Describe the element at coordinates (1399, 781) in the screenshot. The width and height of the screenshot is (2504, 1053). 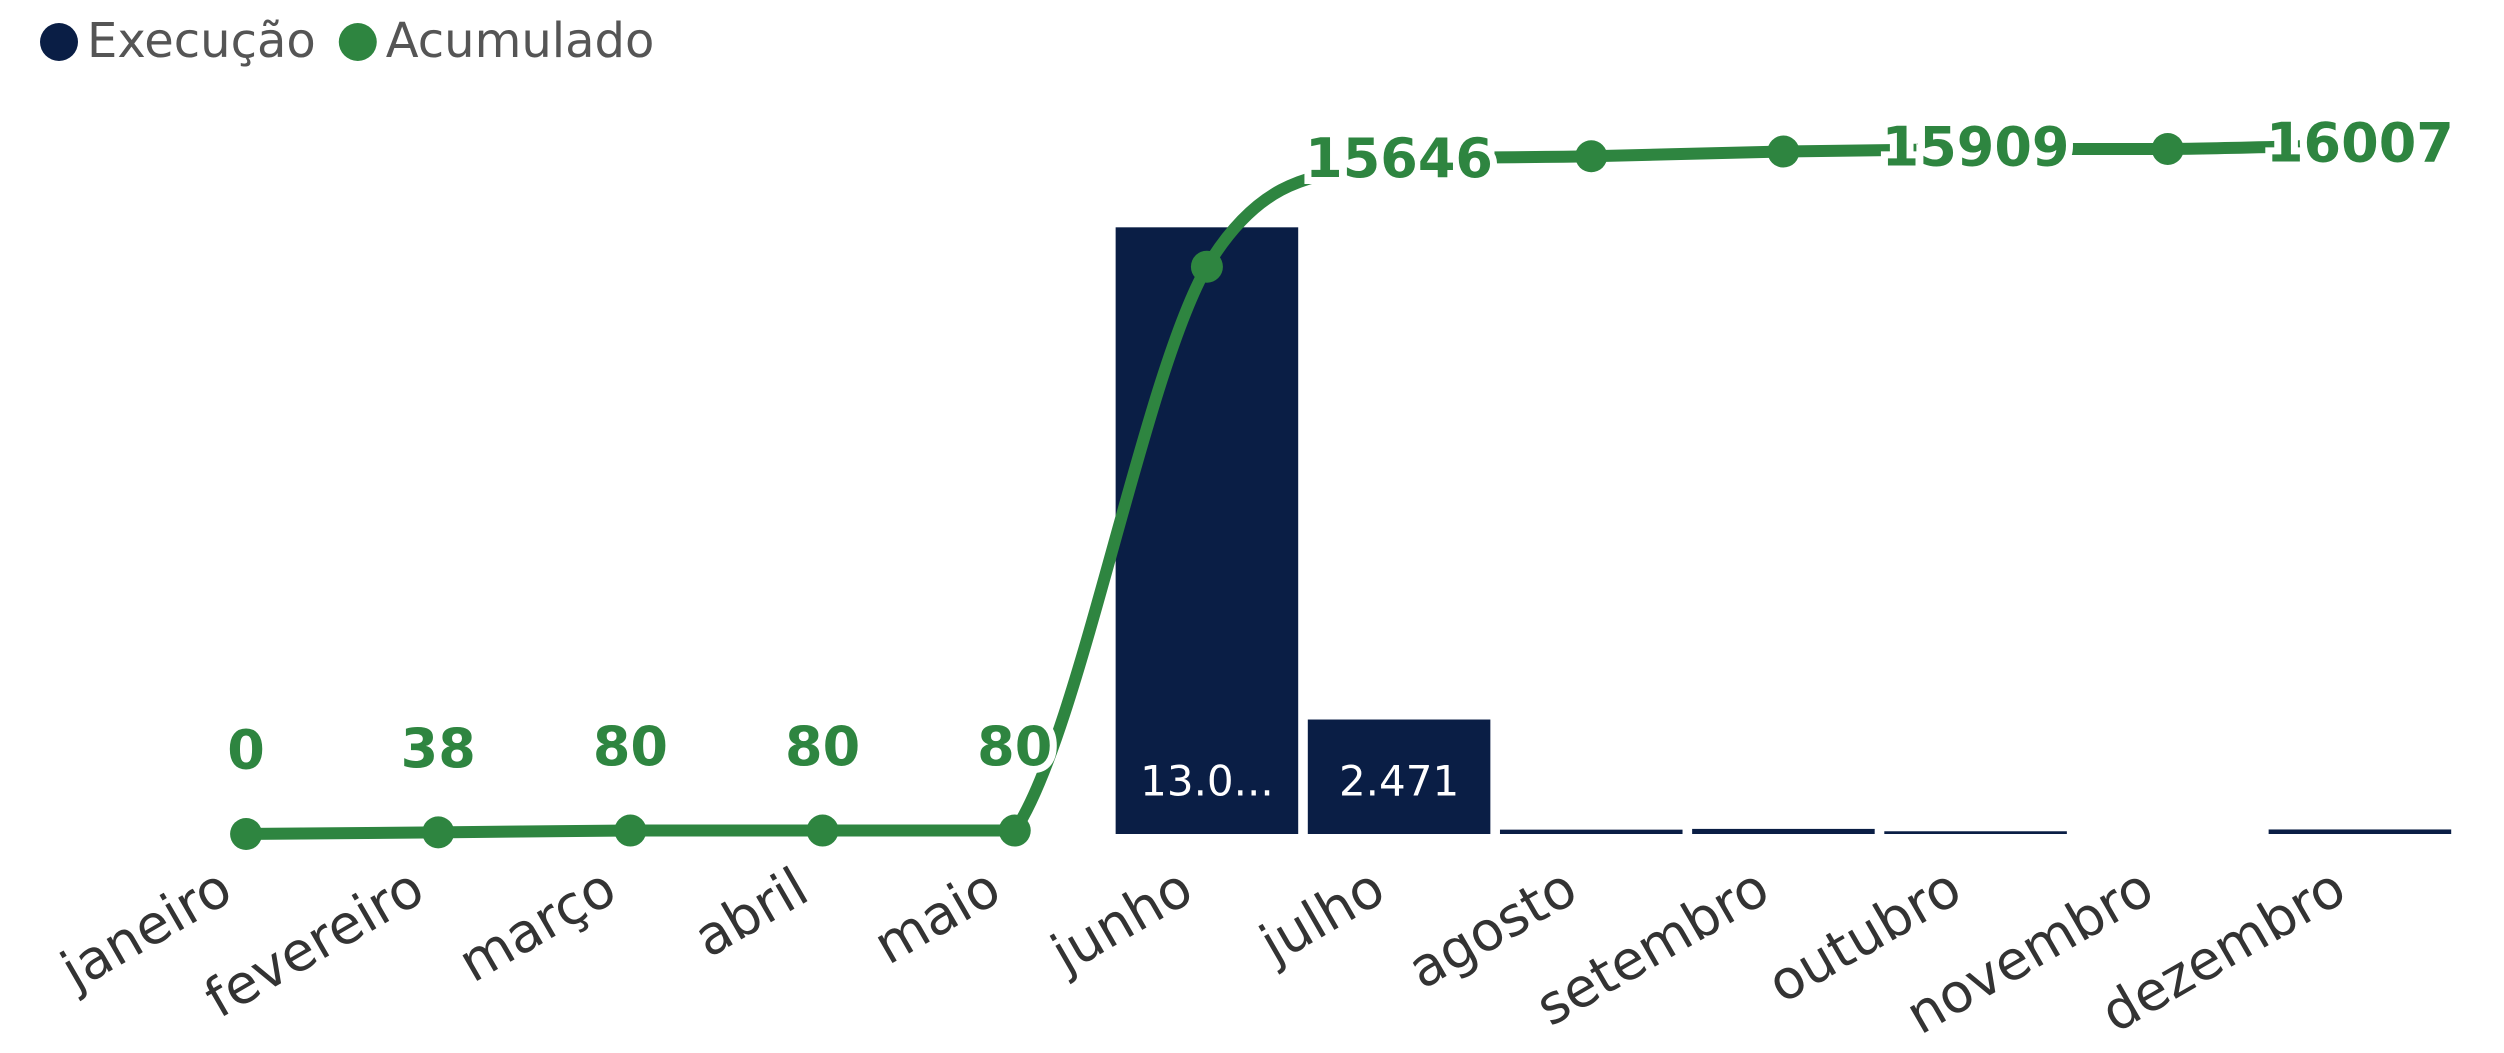
I see `bar-value-label: 2.471` at that location.